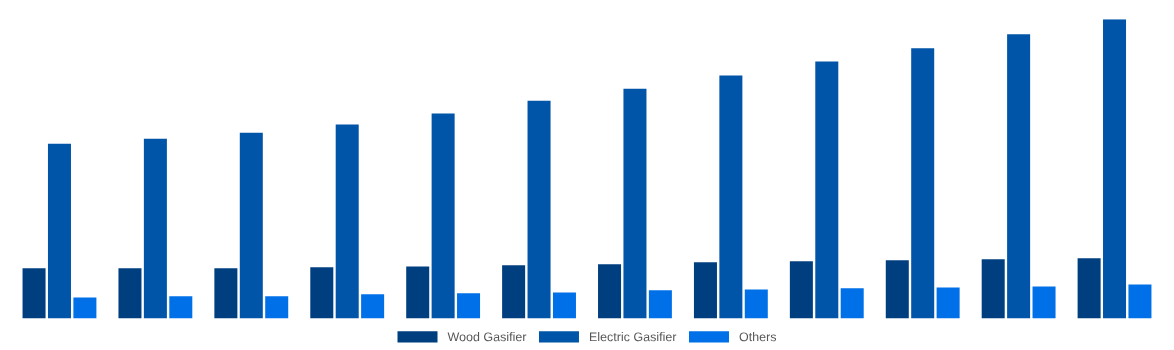 This screenshot has height=350, width=1174. What do you see at coordinates (758, 337) in the screenshot?
I see `legend-label: Others` at bounding box center [758, 337].